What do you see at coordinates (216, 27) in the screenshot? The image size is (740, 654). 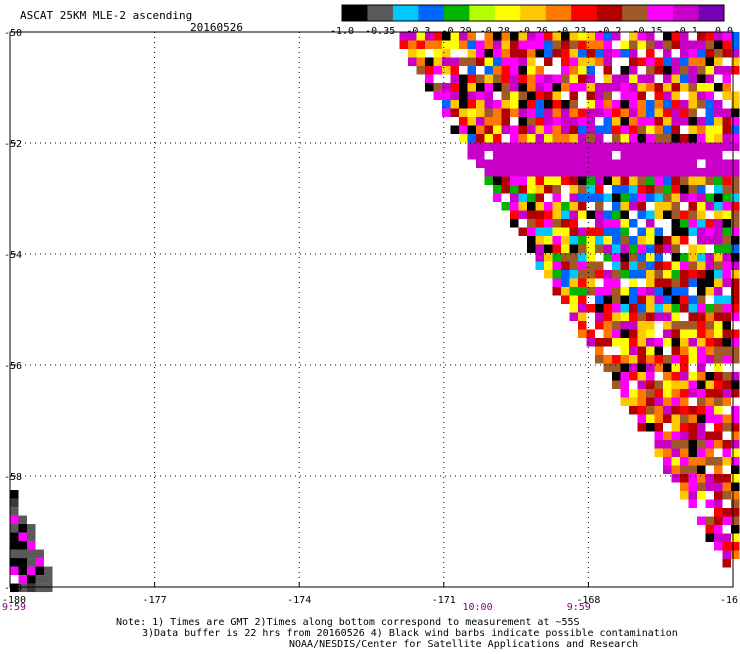 I see `chart-date: 20160526` at bounding box center [216, 27].